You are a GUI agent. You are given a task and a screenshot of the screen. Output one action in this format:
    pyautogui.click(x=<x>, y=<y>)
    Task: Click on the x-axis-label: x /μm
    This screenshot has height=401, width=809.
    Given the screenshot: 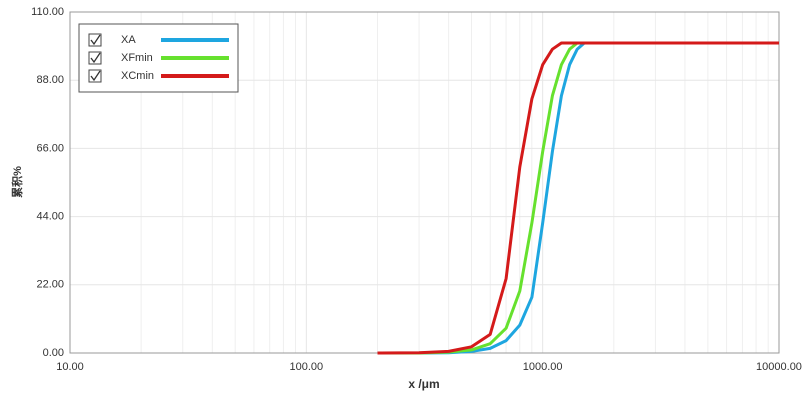 What is the action you would take?
    pyautogui.click(x=423, y=384)
    